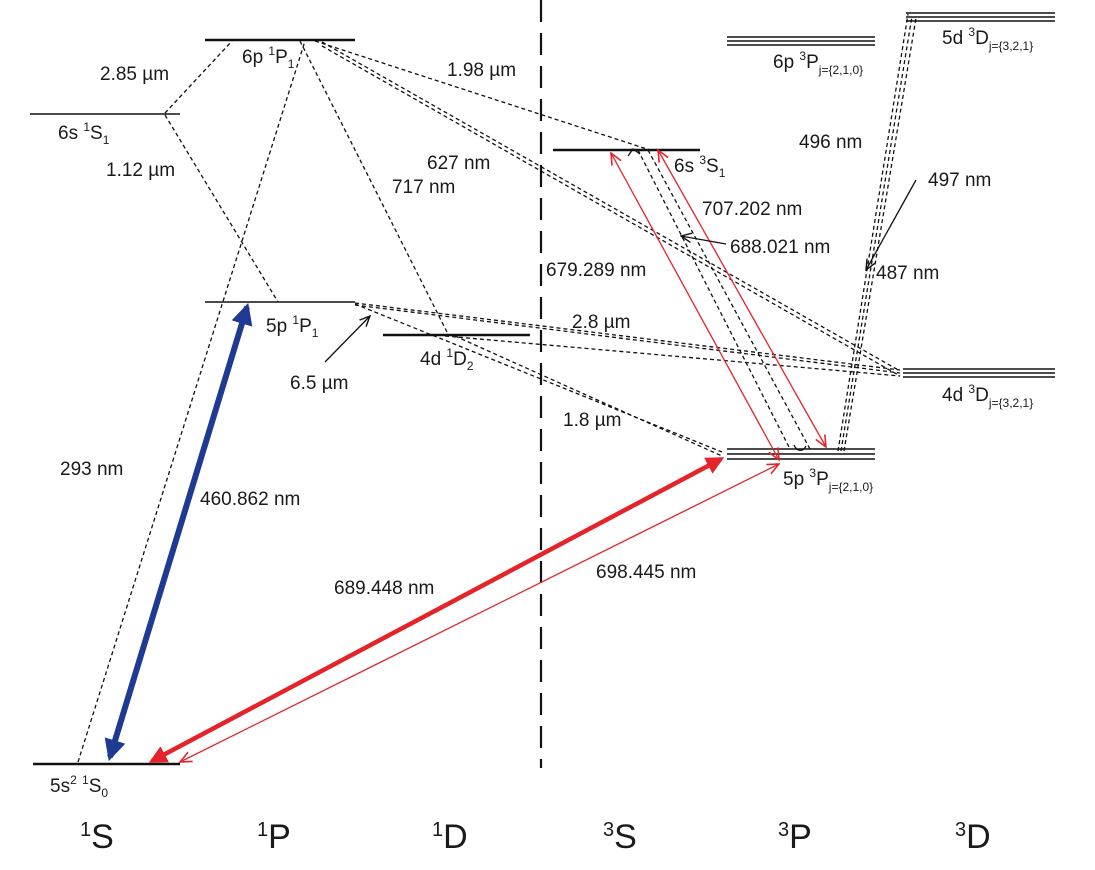 The image size is (1095, 870). Describe the element at coordinates (891, 224) in the screenshot. I see `pointer-497nm` at that location.